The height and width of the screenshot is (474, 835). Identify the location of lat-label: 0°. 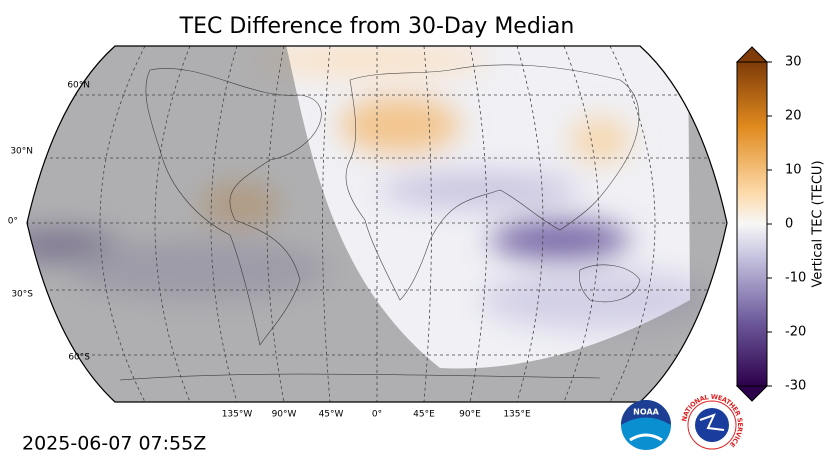
(13, 222).